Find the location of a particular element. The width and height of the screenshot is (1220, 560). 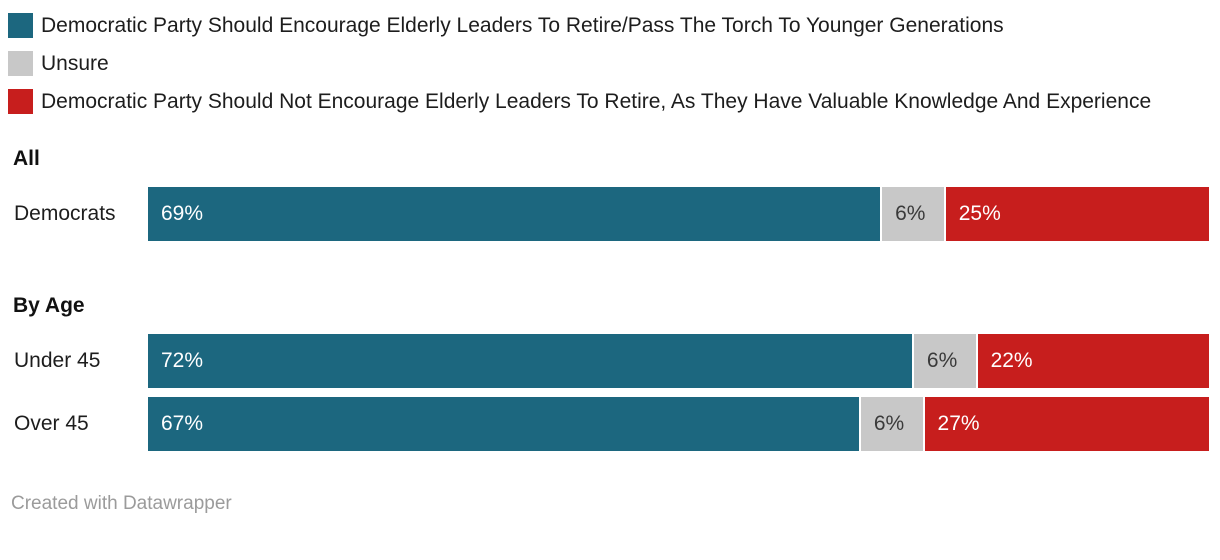

bar-segment: 69% is located at coordinates (514, 214).